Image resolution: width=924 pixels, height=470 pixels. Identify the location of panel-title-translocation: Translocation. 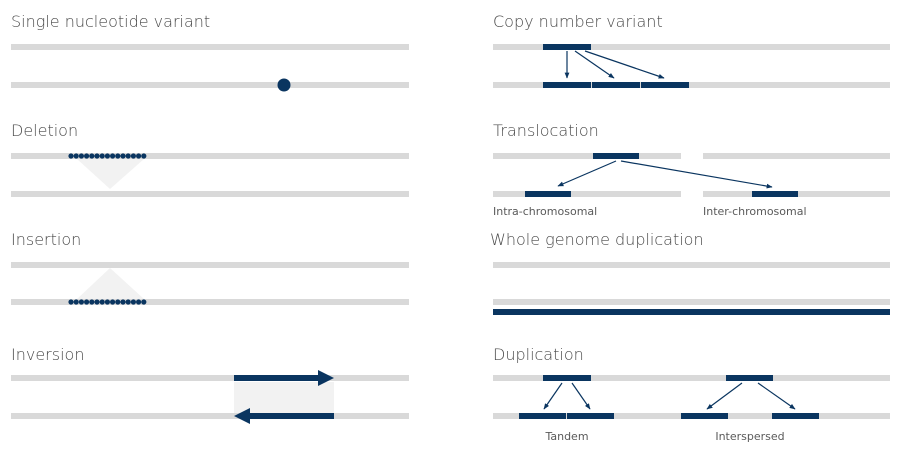
(546, 130).